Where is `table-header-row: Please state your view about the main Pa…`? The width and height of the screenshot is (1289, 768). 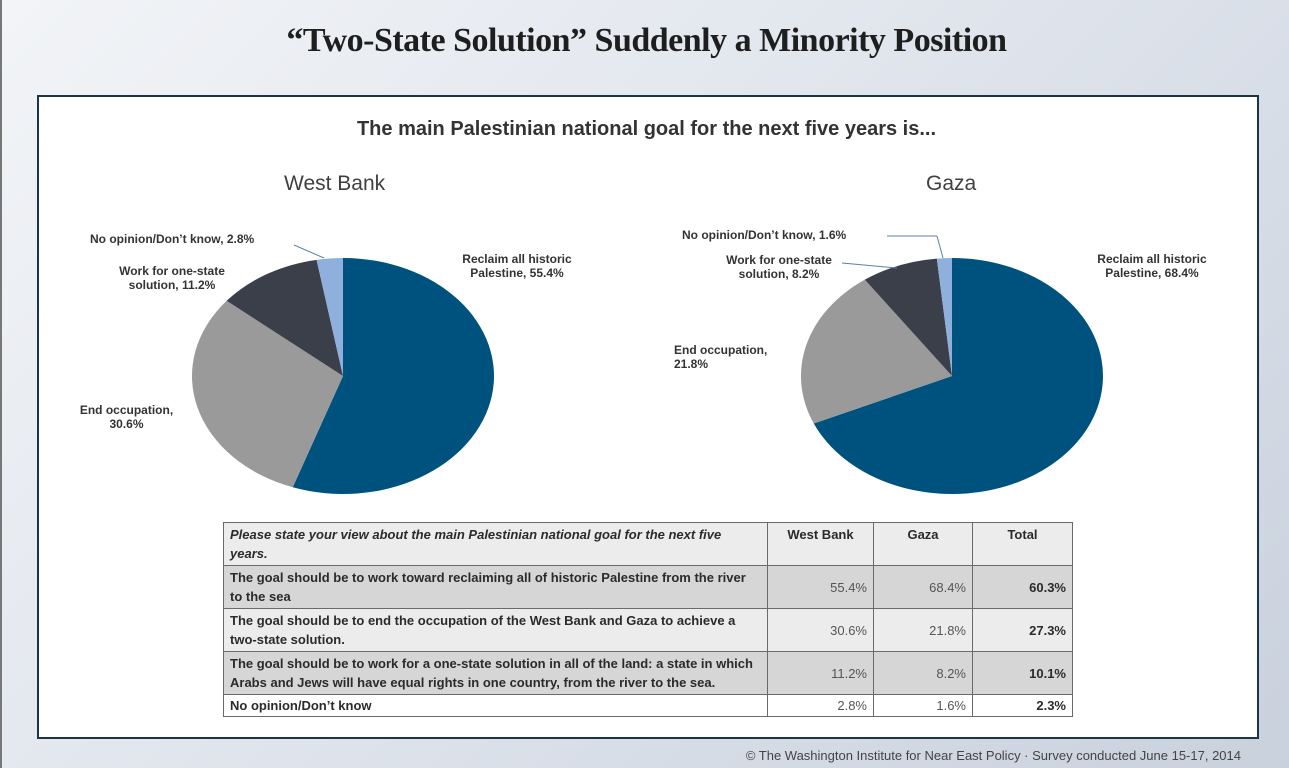 table-header-row: Please state your view about the main Pa… is located at coordinates (648, 544).